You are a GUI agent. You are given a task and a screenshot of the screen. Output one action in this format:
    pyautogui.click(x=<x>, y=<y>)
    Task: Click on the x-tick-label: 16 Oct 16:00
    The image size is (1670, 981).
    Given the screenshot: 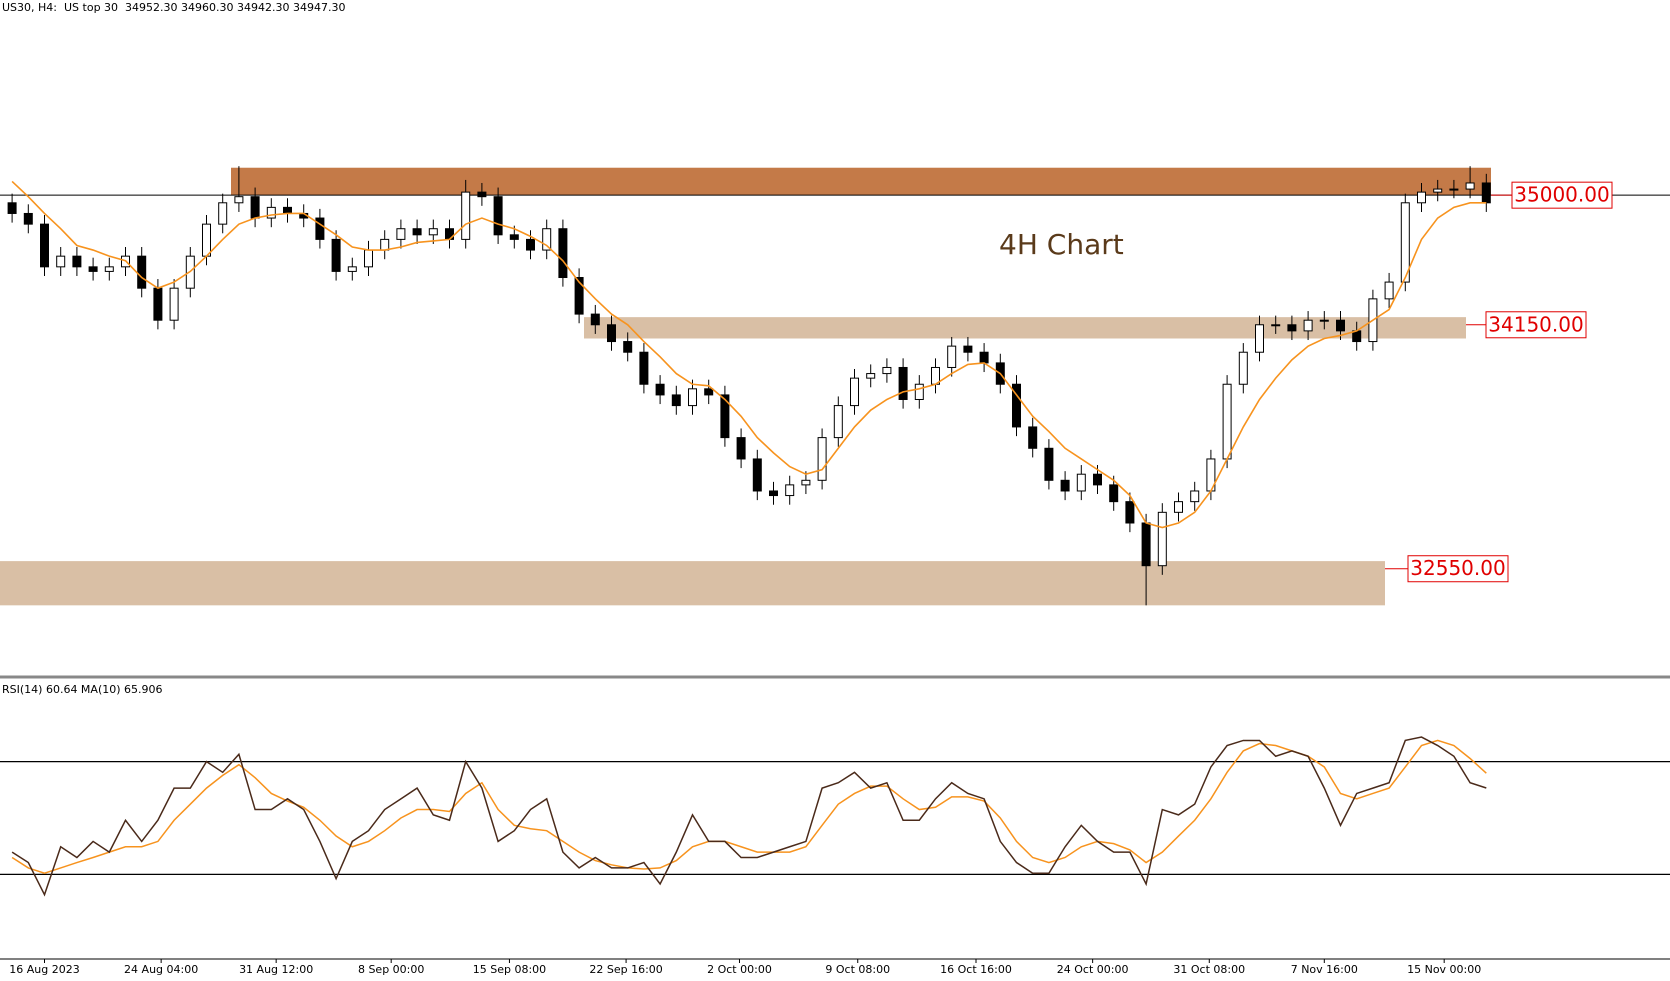 What is the action you would take?
    pyautogui.click(x=976, y=969)
    